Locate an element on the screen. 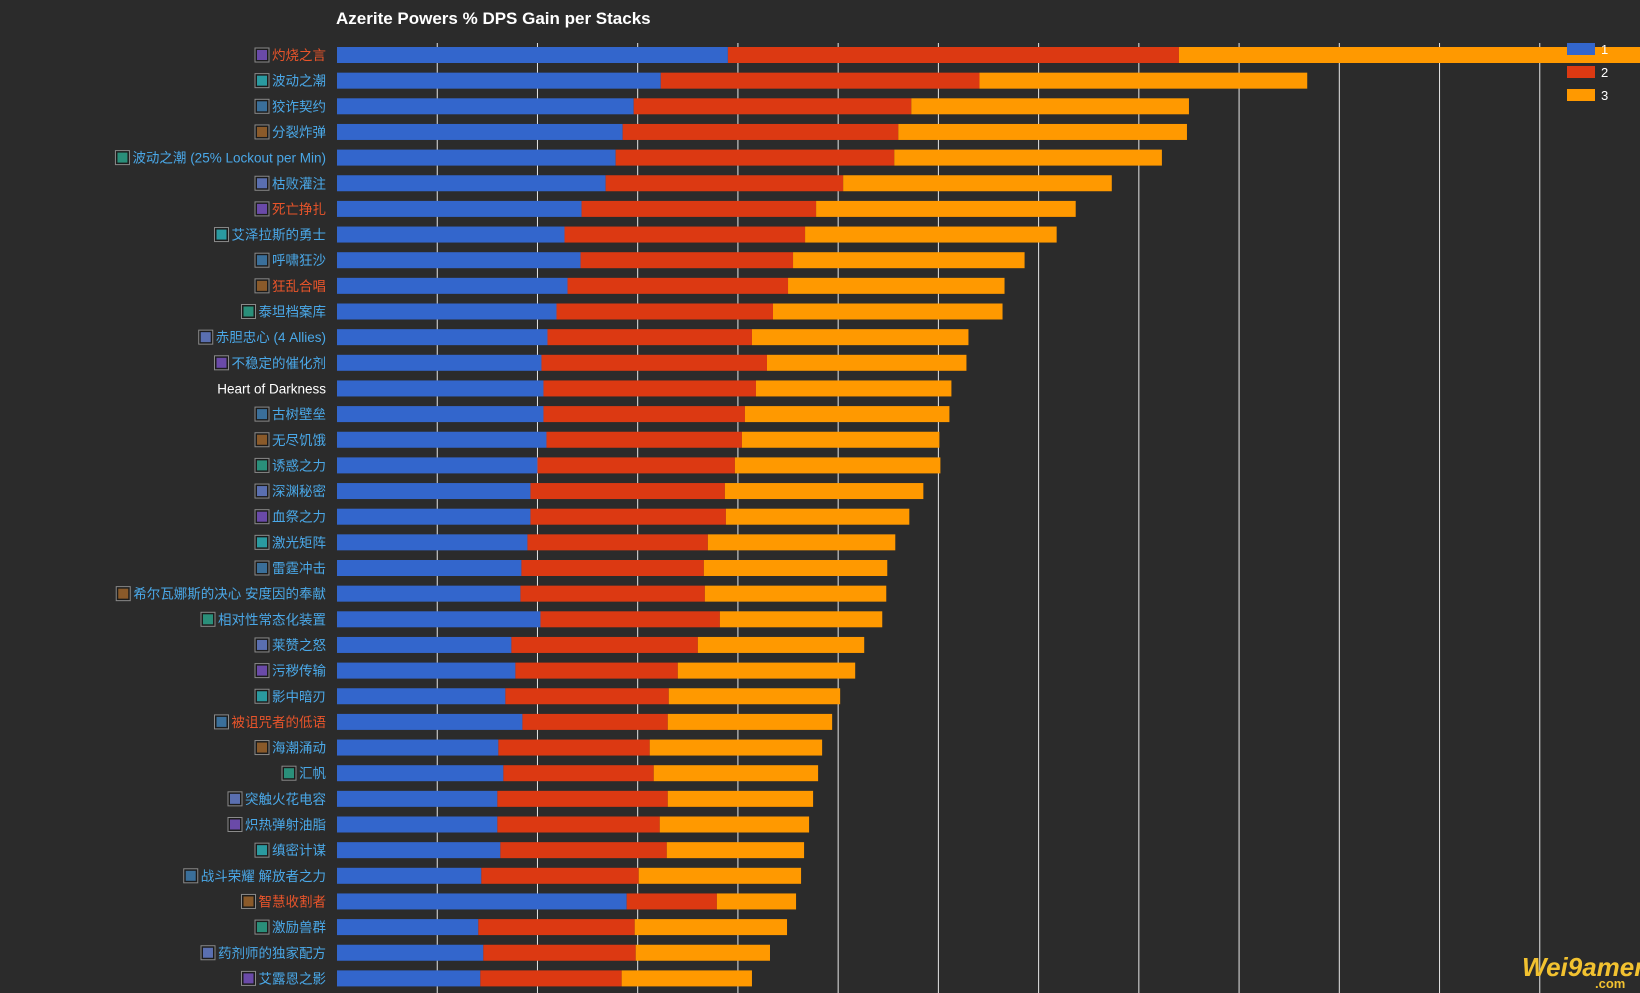 This screenshot has height=993, width=1640. category-label: 死亡挣扎 is located at coordinates (299, 209).